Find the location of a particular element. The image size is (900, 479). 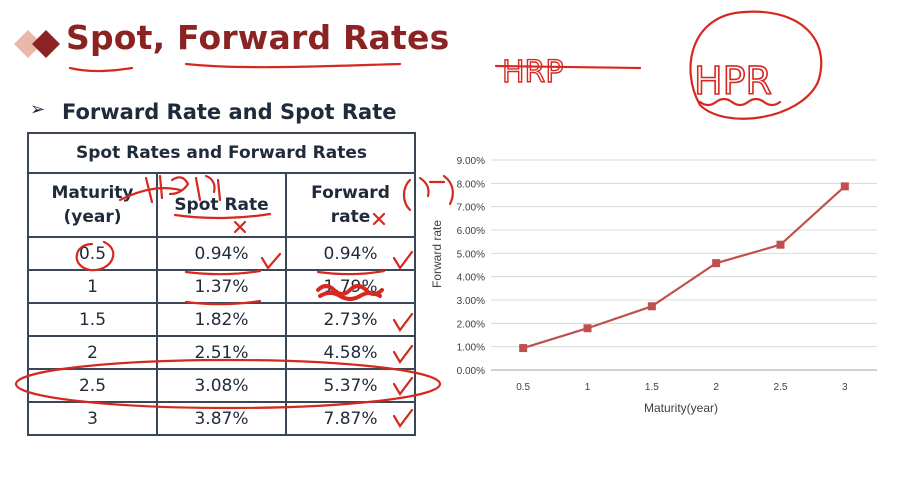

handwritten-hrp: HRP is located at coordinates (533, 72).